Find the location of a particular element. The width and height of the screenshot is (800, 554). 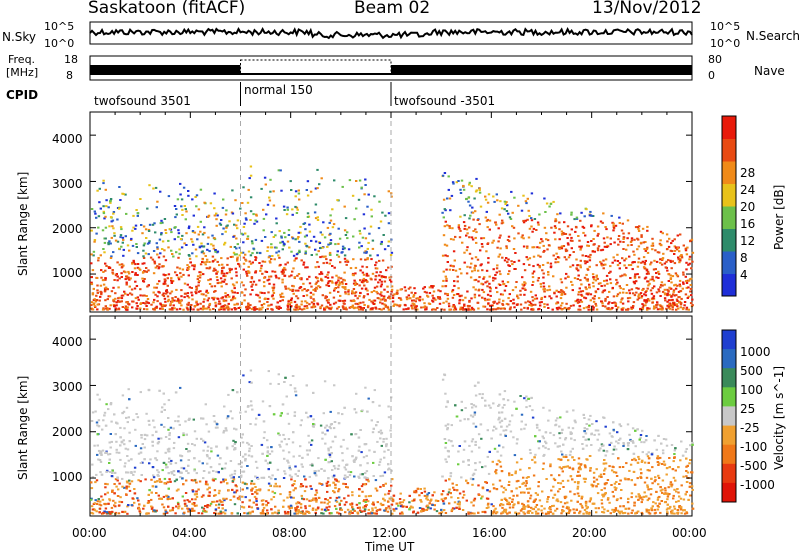

vel-cbar-tick-m100: -100 is located at coordinates (754, 447).